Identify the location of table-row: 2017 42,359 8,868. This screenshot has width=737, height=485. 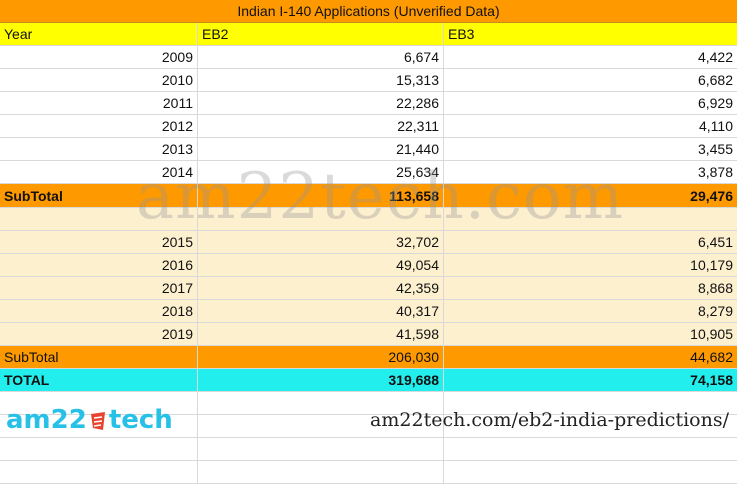
(368, 288).